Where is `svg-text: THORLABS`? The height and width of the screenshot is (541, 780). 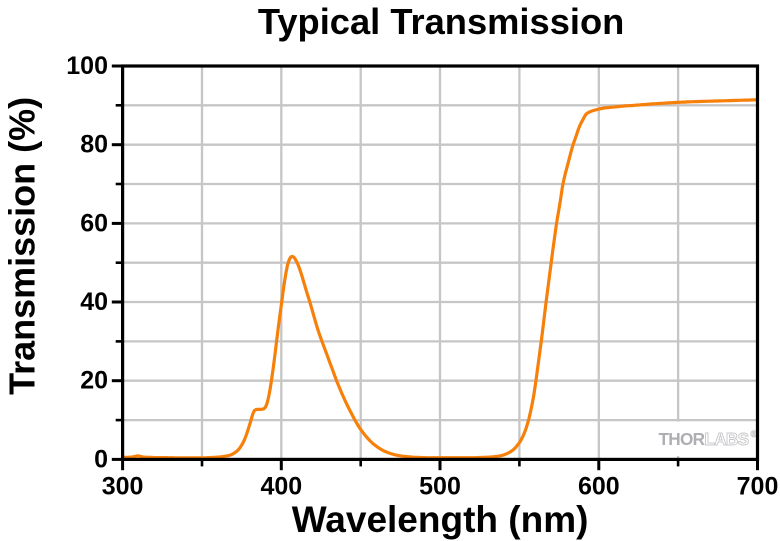
svg-text: THORLABS is located at coordinates (704, 439).